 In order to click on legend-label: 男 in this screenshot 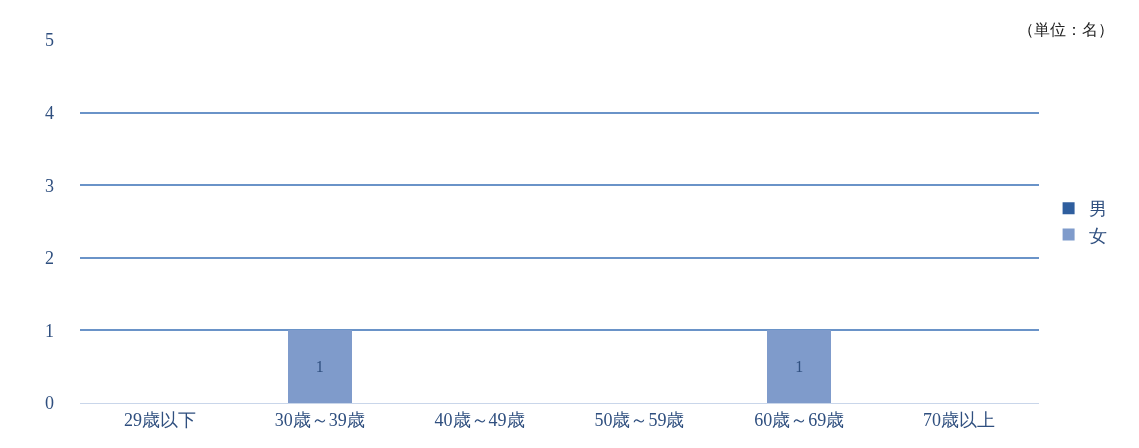, I will do `click(1097, 209)`.